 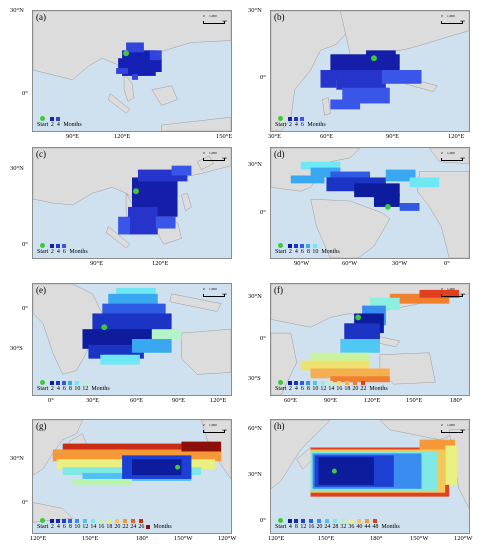 What do you see at coordinates (254, 378) in the screenshot?
I see `lat-tick: 30°S` at bounding box center [254, 378].